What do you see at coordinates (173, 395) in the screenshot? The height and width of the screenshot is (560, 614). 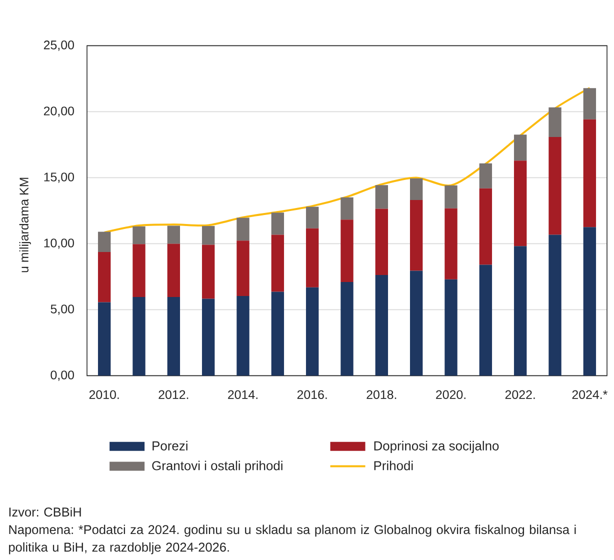 I see `x-tick-label: 2012.` at bounding box center [173, 395].